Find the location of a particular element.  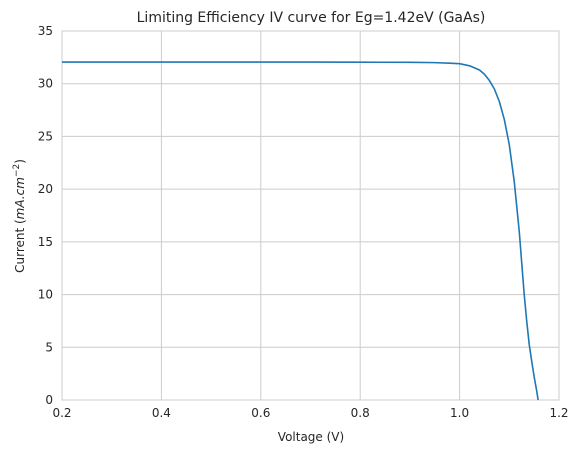

y-tick-label: 10 is located at coordinates (45, 295).